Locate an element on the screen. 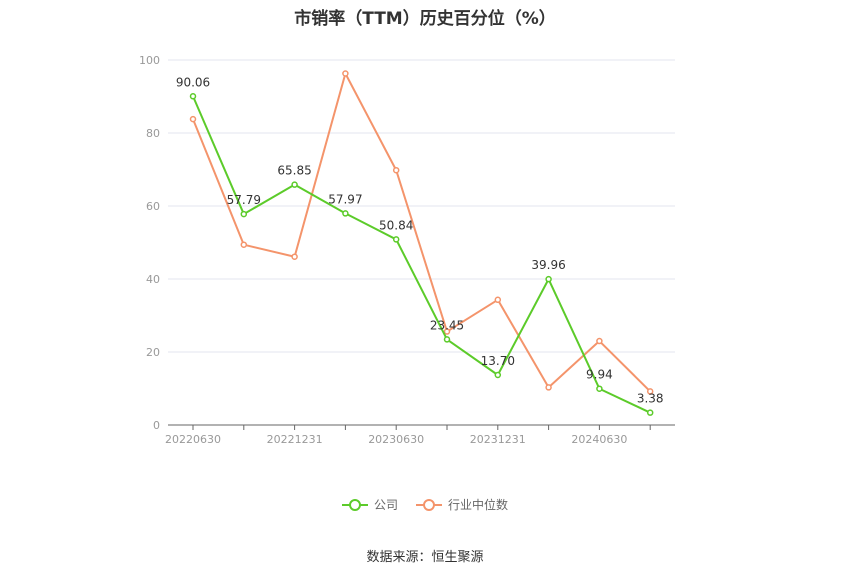  y-tick-label-20: 20 is located at coordinates (153, 352).